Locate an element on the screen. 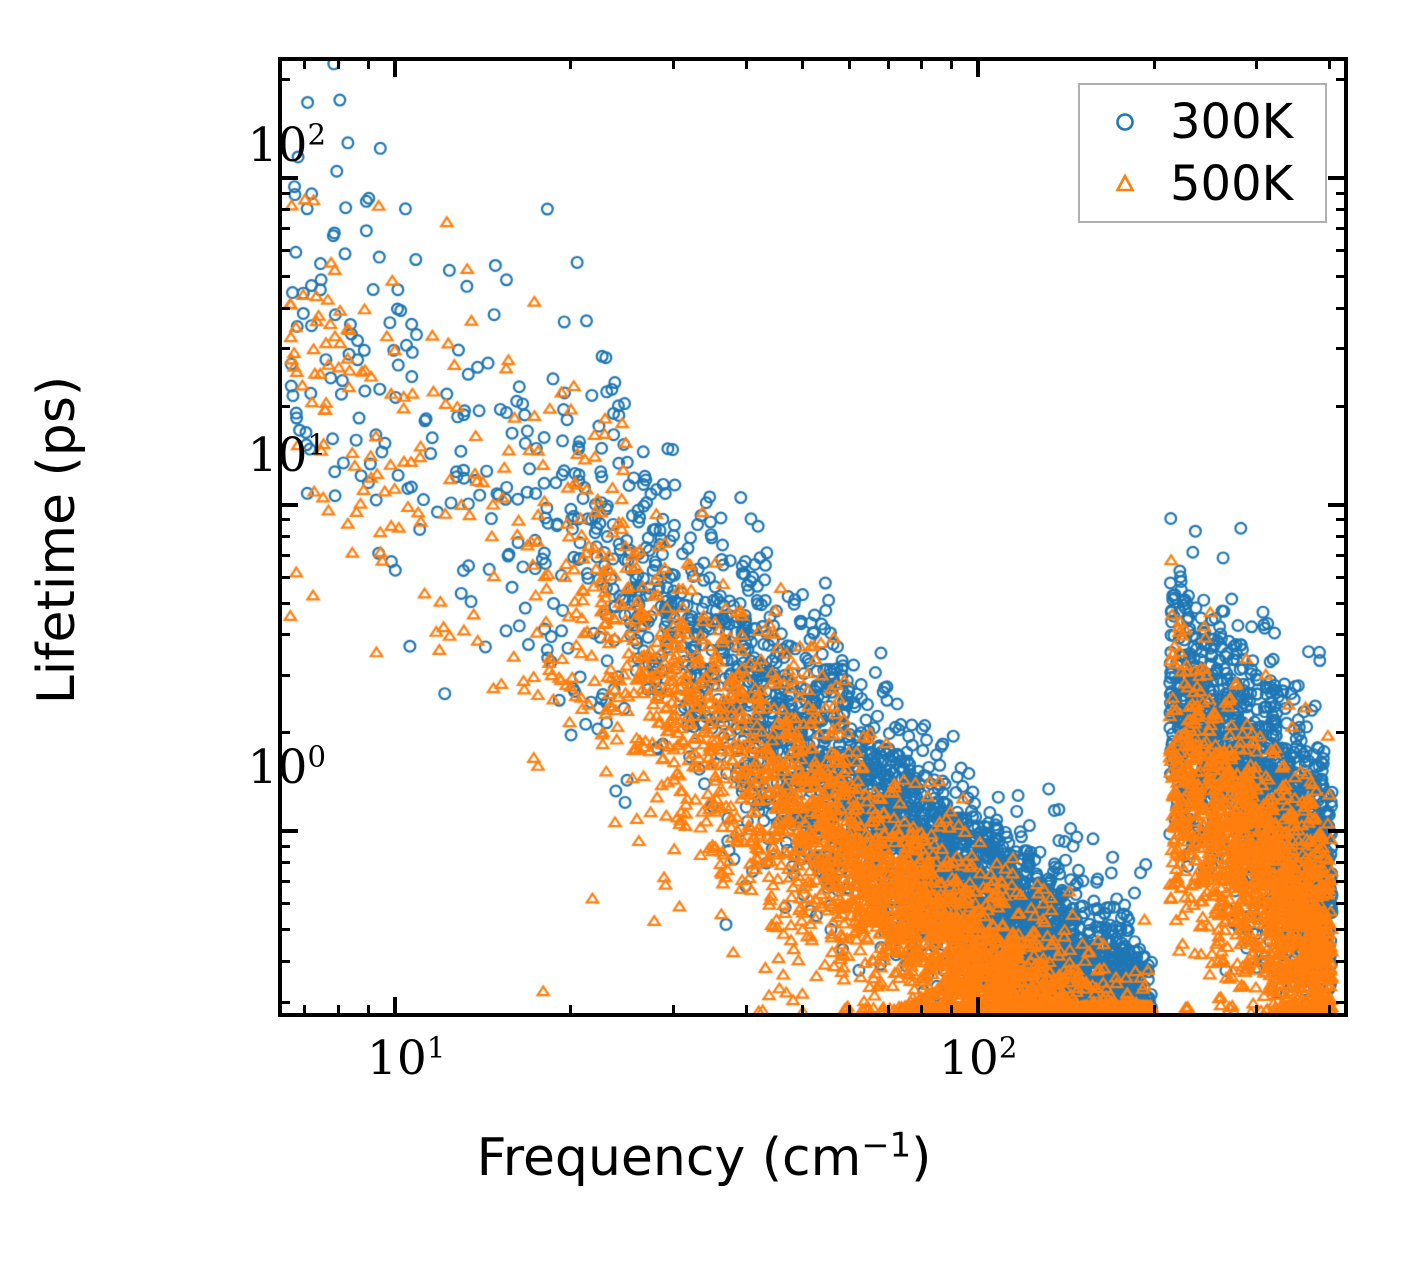 The height and width of the screenshot is (1265, 1408). y-tick-label-100: 102 is located at coordinates (286, 145).